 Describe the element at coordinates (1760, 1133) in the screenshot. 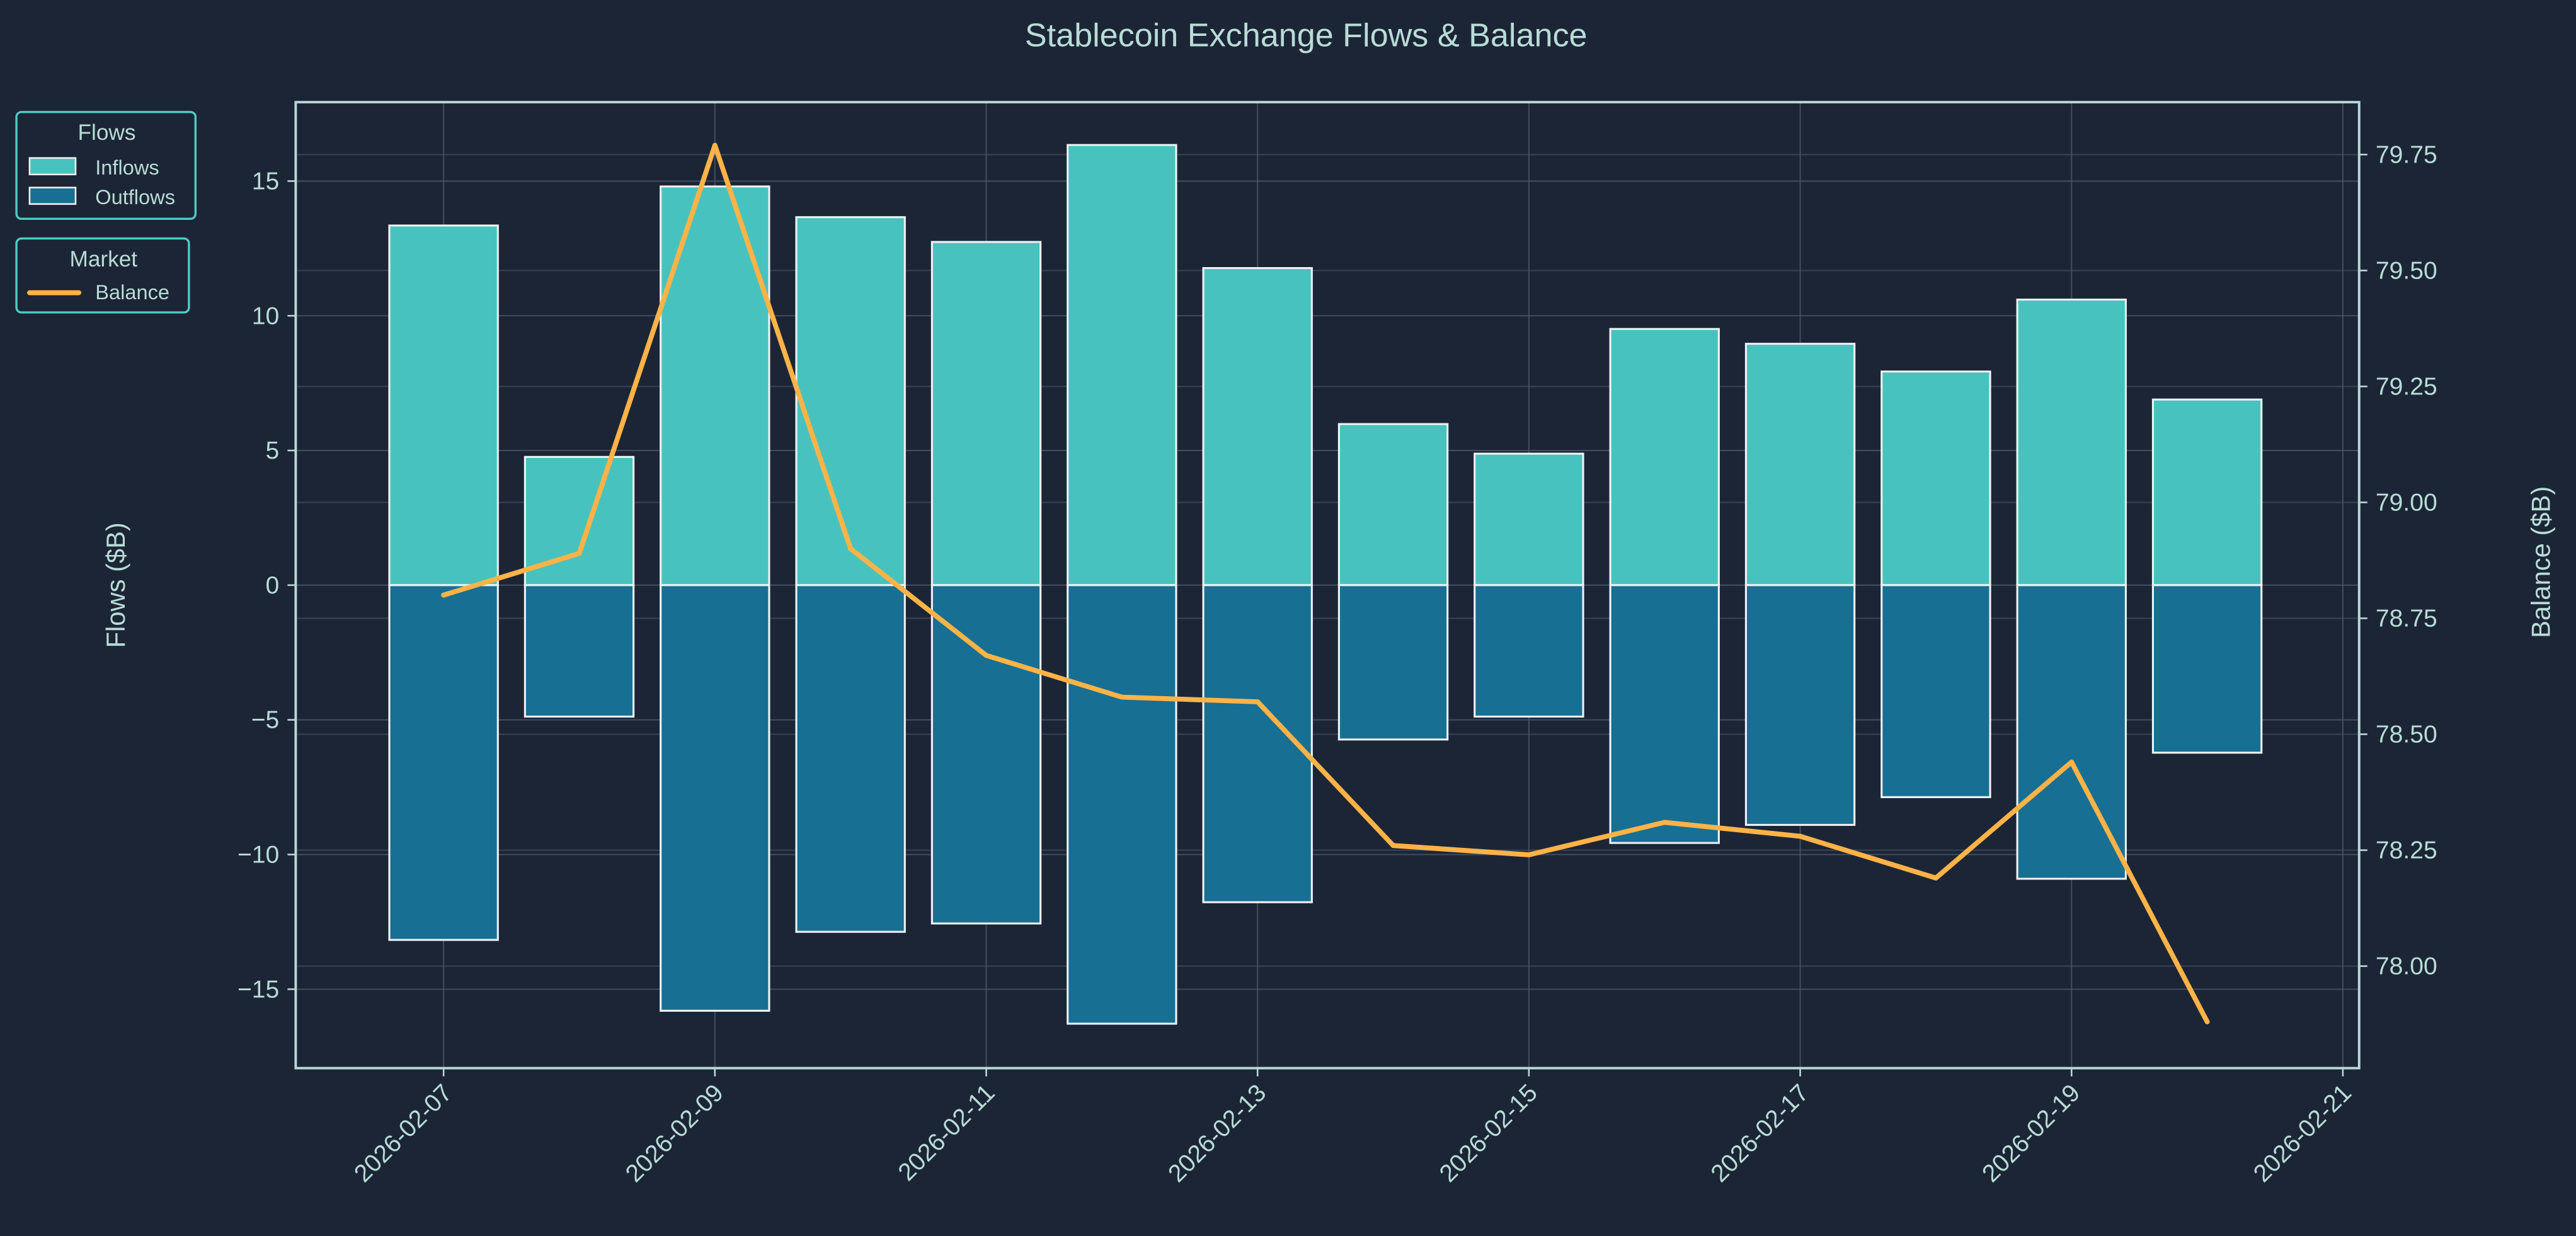

I see `x-tick-label: 2026-02-17` at that location.